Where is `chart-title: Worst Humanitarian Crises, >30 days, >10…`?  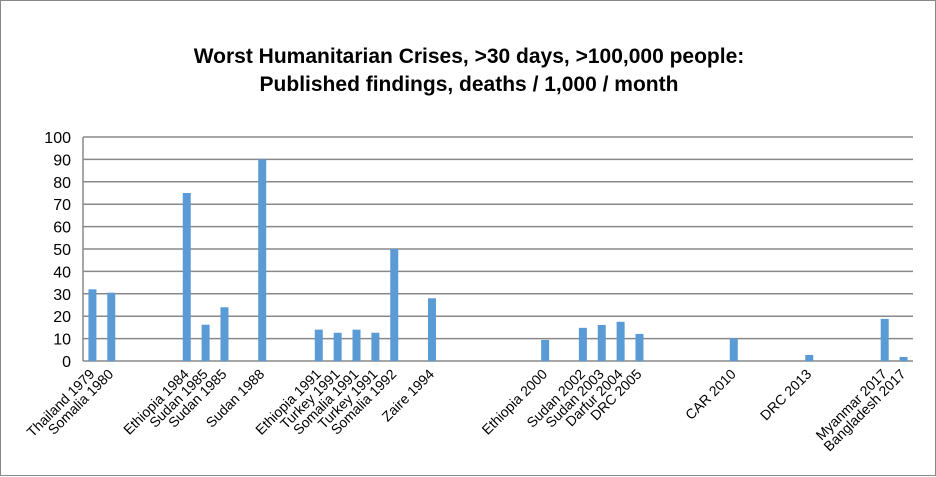 chart-title: Worst Humanitarian Crises, >30 days, >10… is located at coordinates (468, 71).